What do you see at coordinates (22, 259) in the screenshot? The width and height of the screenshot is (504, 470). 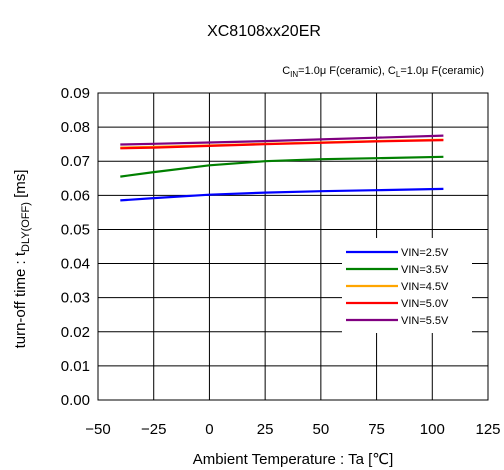 I see `y-axis-label: turn-off time : tDLY(OFF) [ms]` at bounding box center [22, 259].